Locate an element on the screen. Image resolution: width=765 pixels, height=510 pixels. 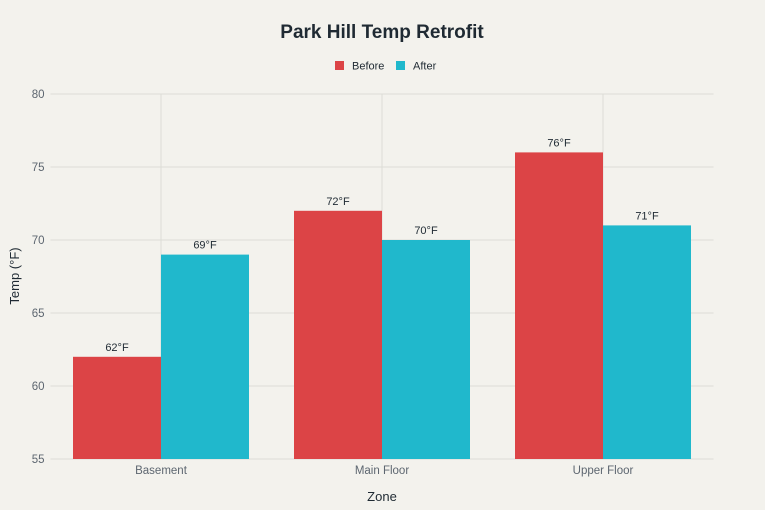
bar-before-upper-floor is located at coordinates (559, 305).